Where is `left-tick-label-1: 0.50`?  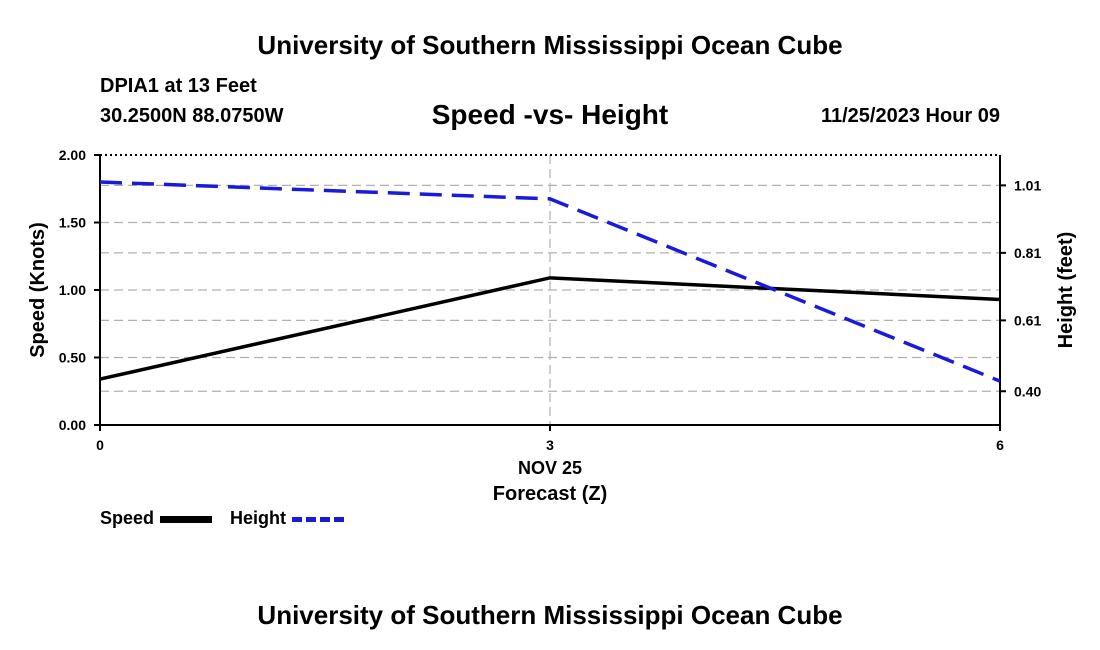
left-tick-label-1: 0.50 is located at coordinates (72, 358).